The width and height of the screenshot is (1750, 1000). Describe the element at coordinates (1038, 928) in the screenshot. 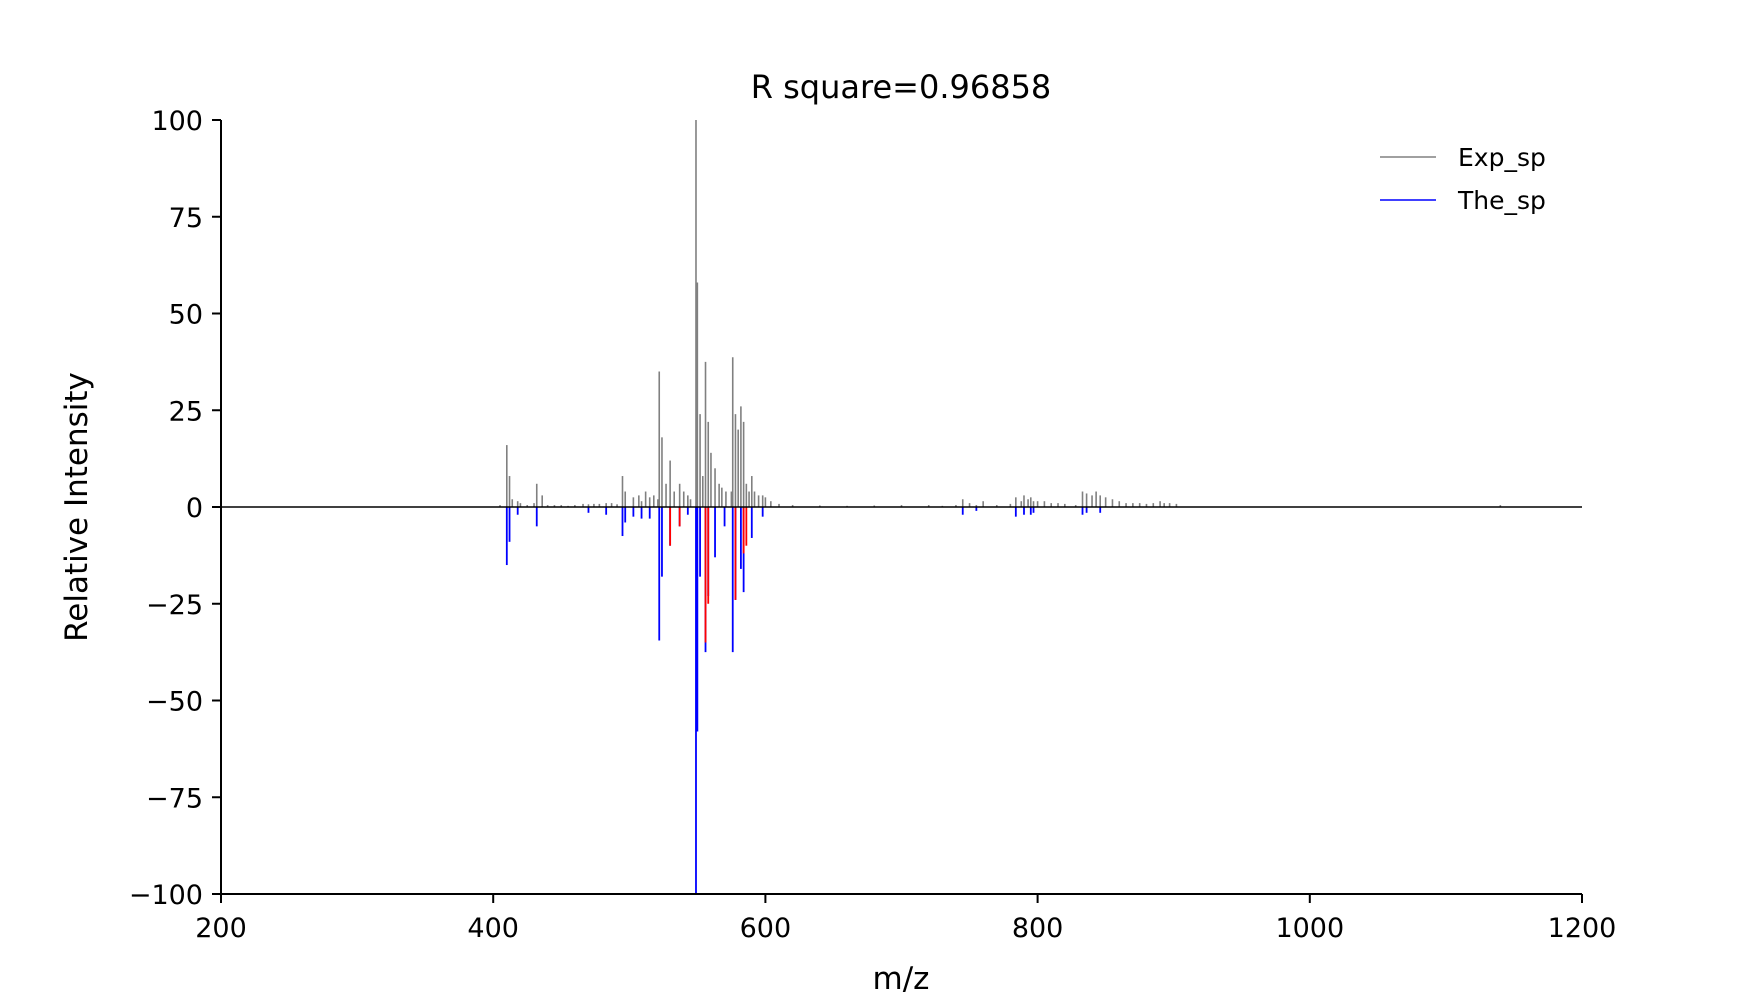

I see `x-tick-label: 800` at that location.